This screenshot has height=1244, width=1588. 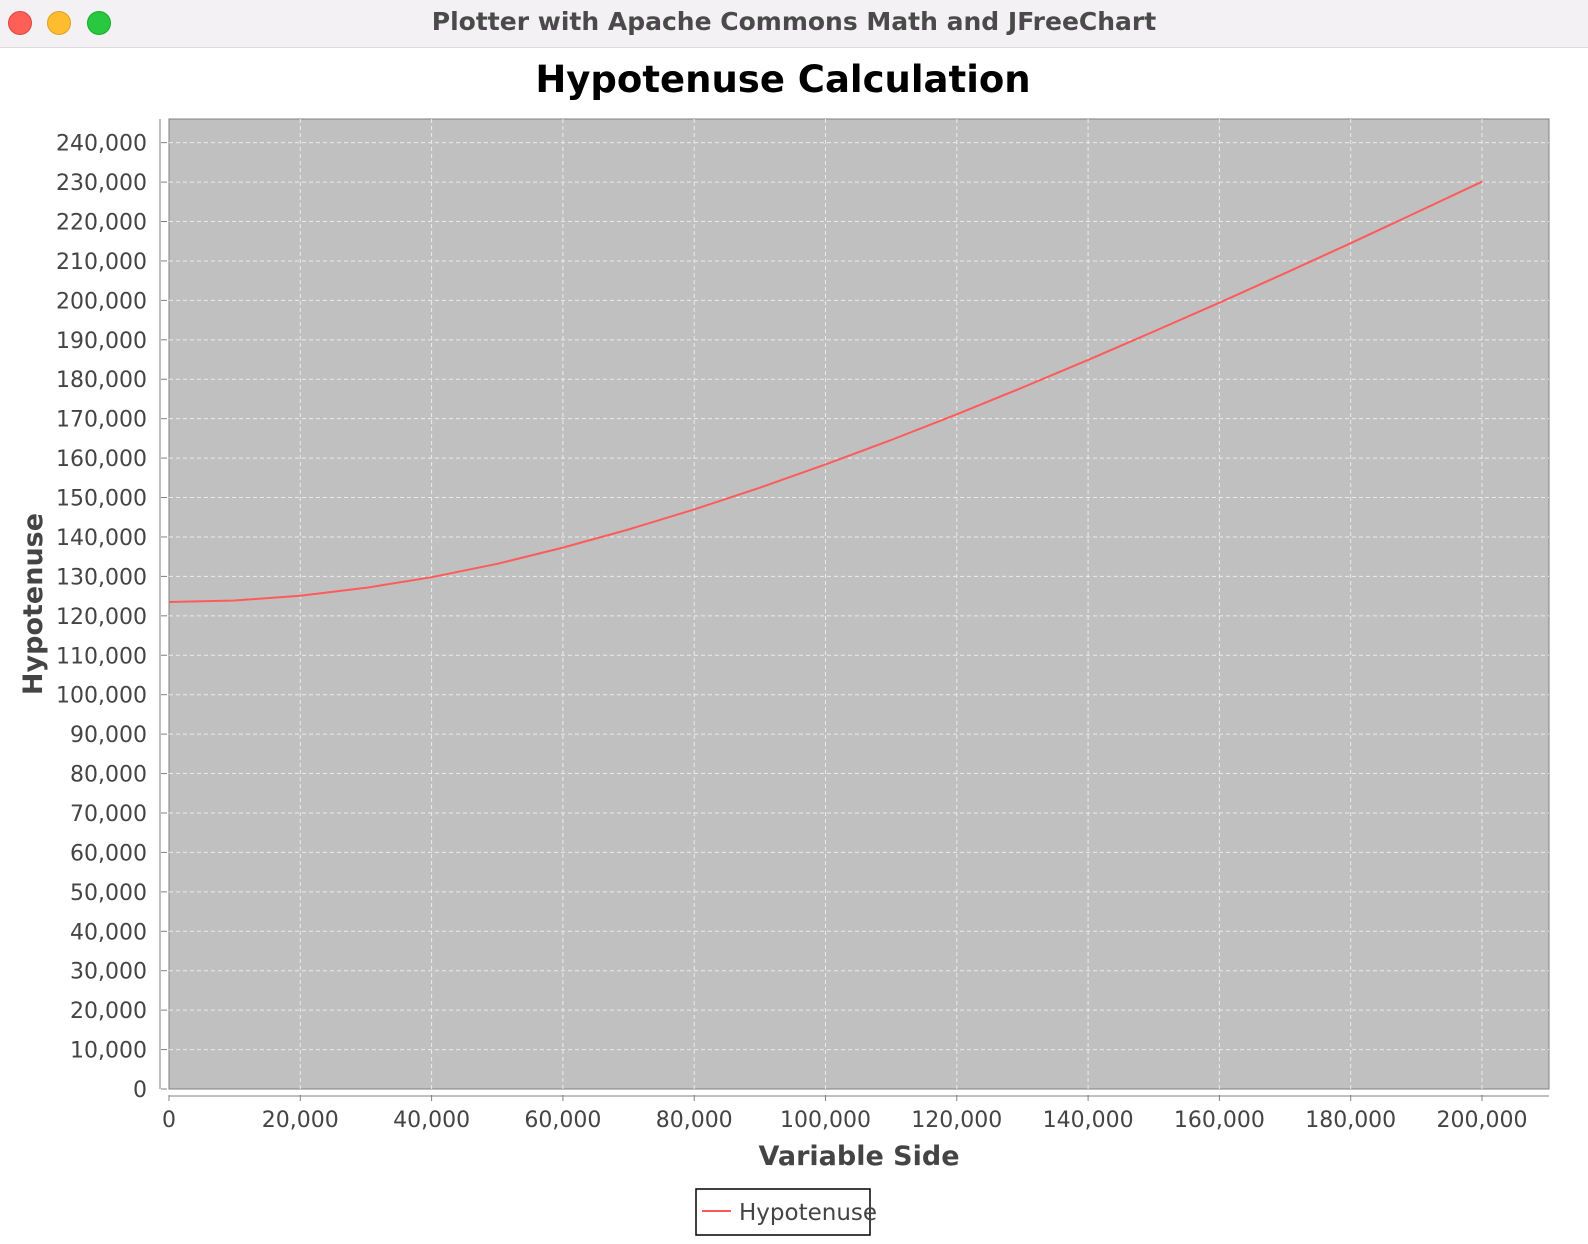 I want to click on y-tick-label: 30,000, so click(x=108, y=972).